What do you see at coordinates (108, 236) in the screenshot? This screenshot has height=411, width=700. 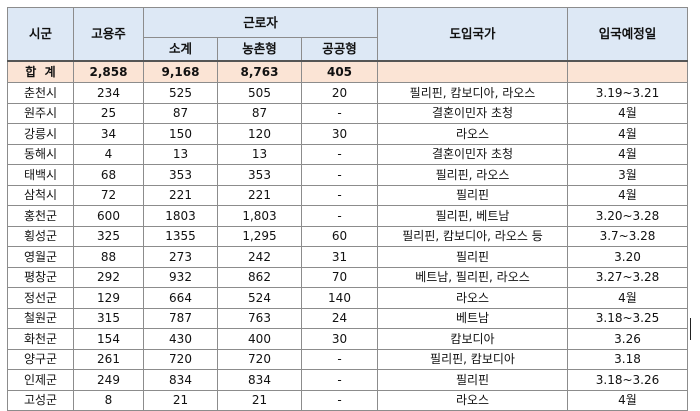 I see `cell-employers: 325` at bounding box center [108, 236].